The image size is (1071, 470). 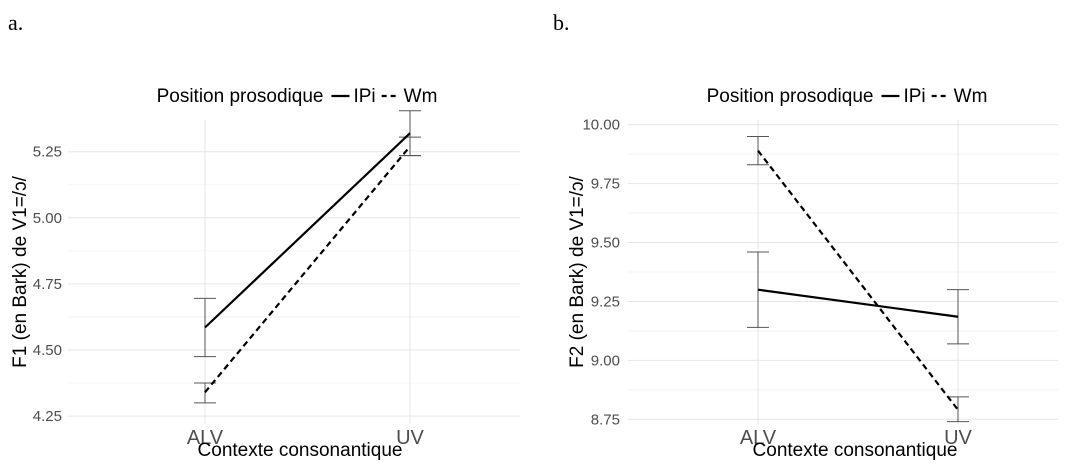 I want to click on y-tick-label: 4.25, so click(x=47, y=416).